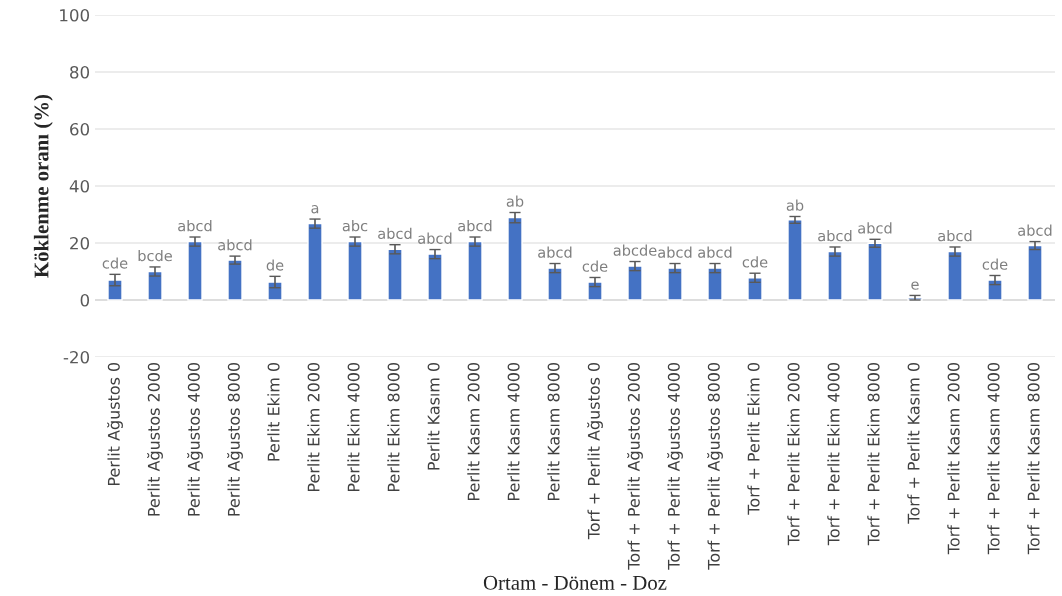 This screenshot has width=1062, height=596. What do you see at coordinates (575, 582) in the screenshot?
I see `x-axis-title: Ortam - Dönem - Doz` at bounding box center [575, 582].